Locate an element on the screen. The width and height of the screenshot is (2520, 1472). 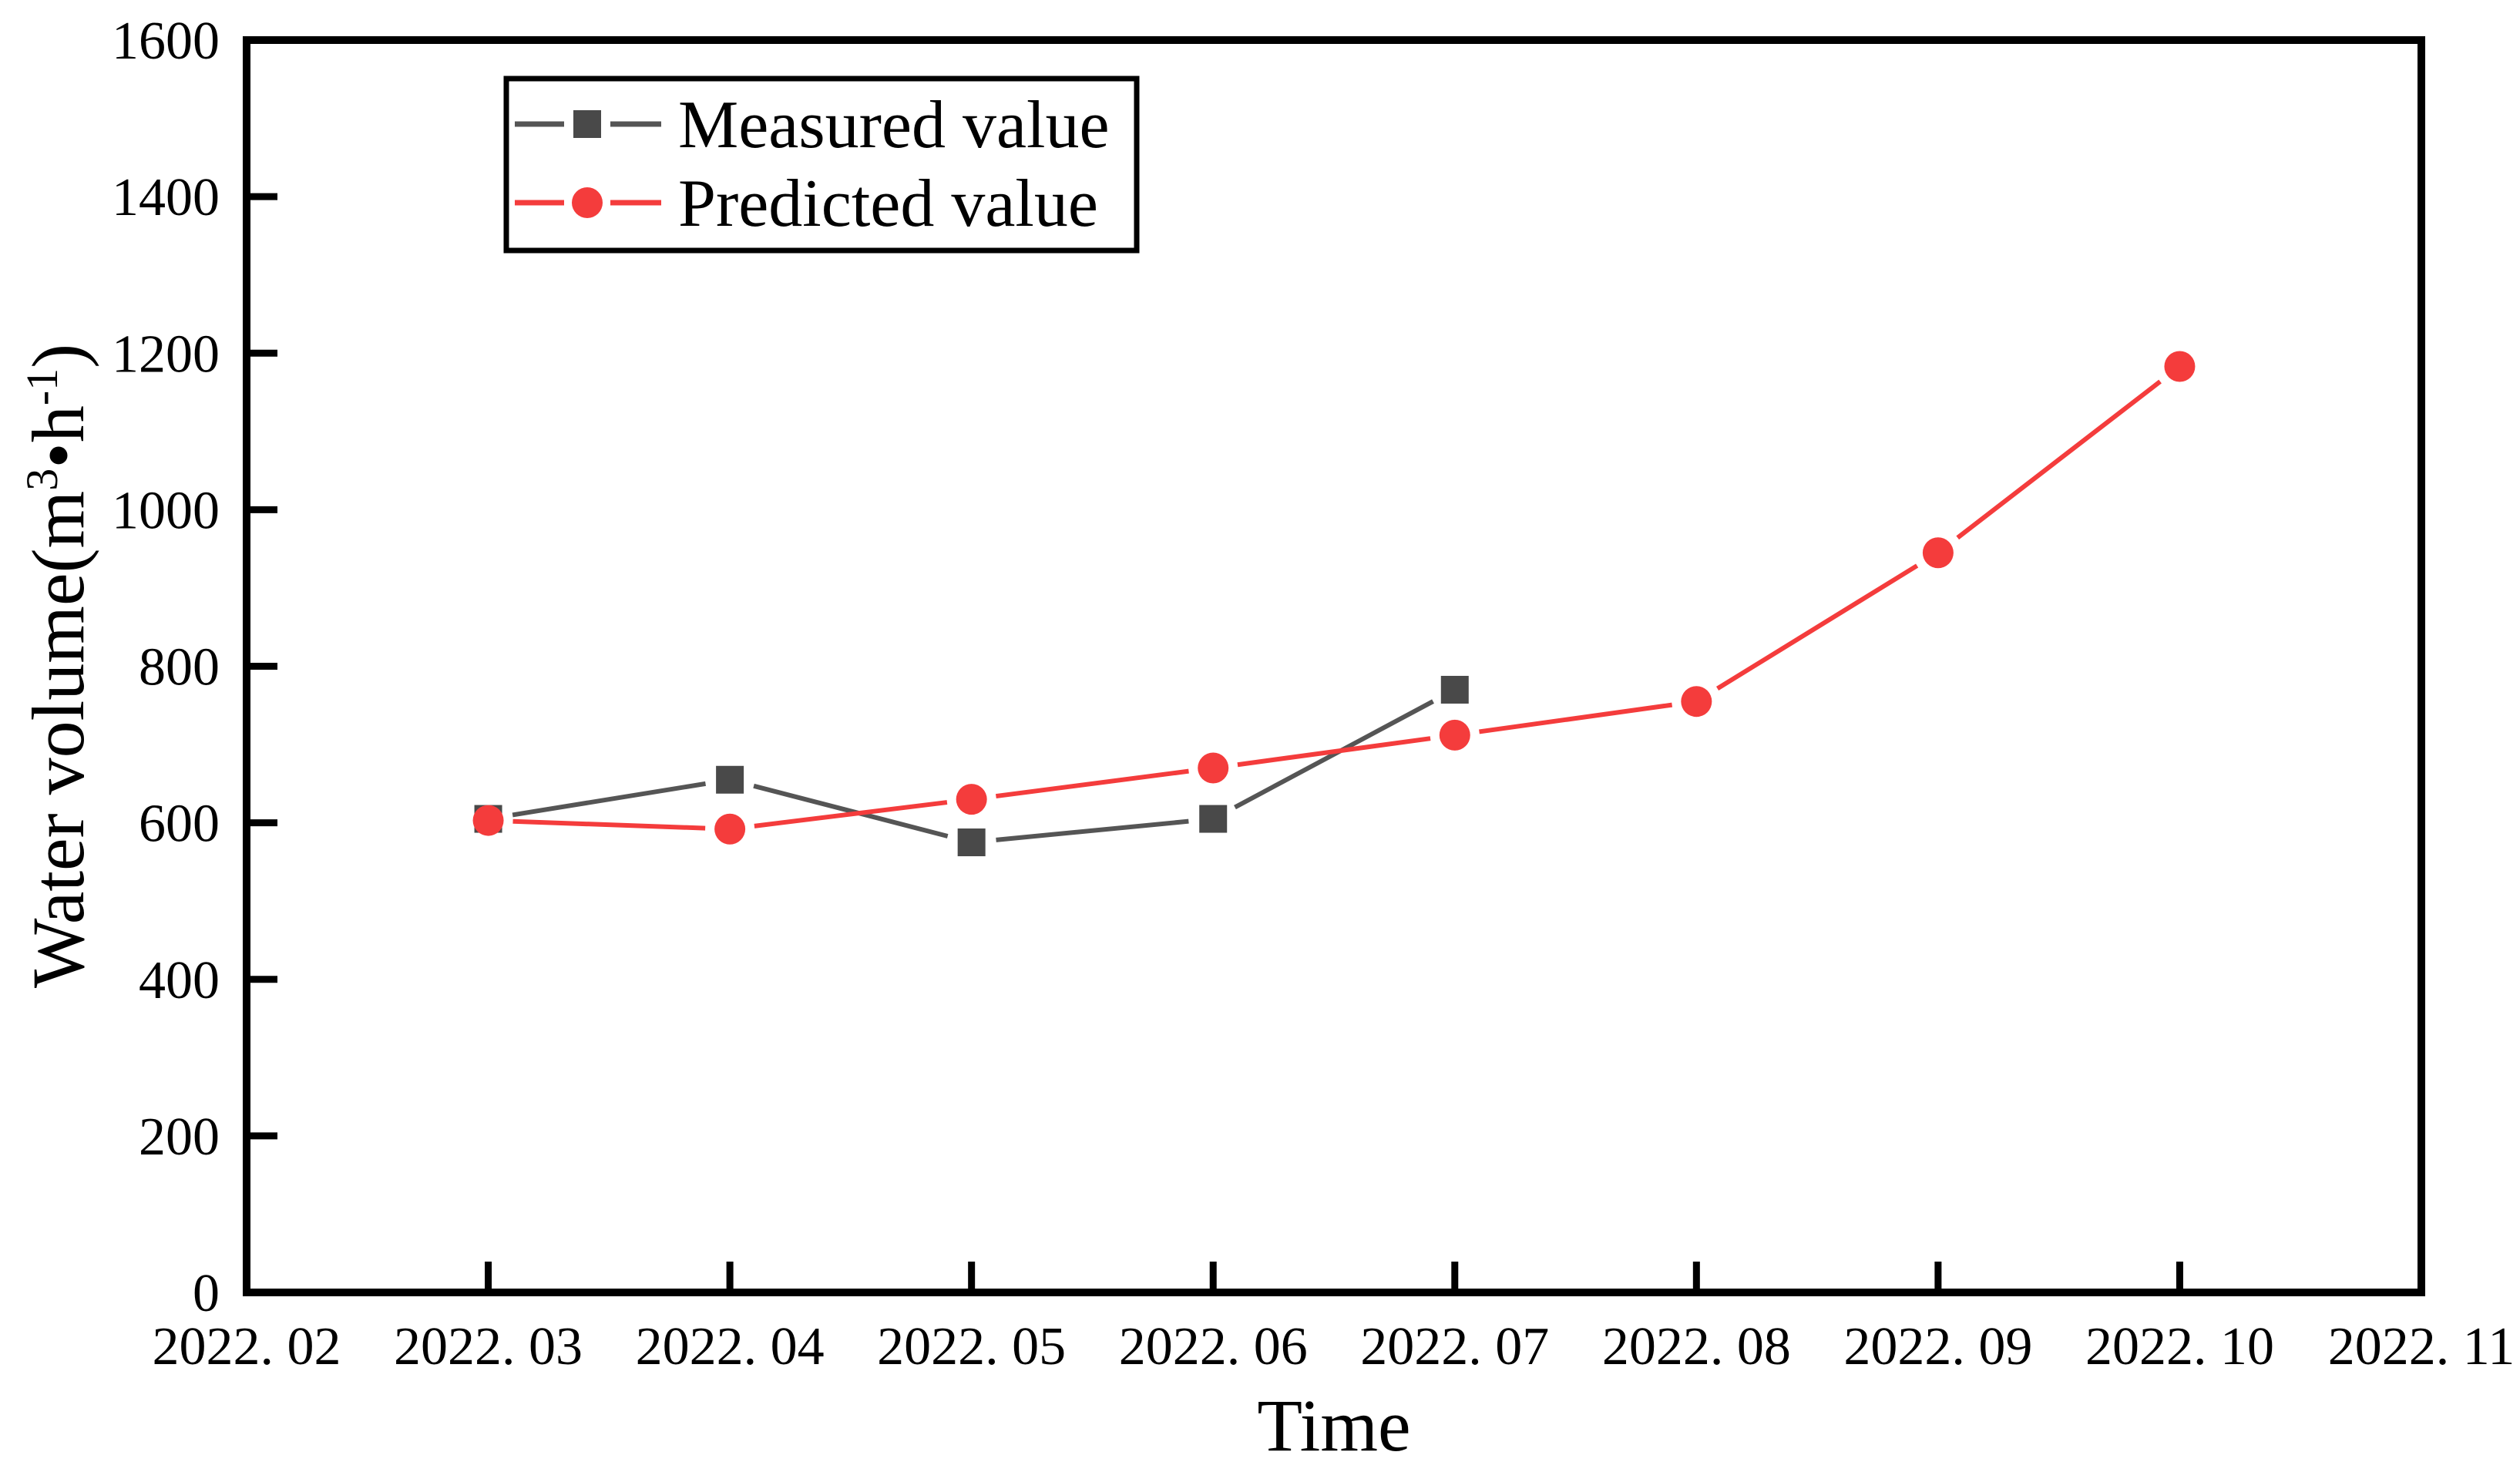
y-tick-label: 1000 is located at coordinates (166, 510).